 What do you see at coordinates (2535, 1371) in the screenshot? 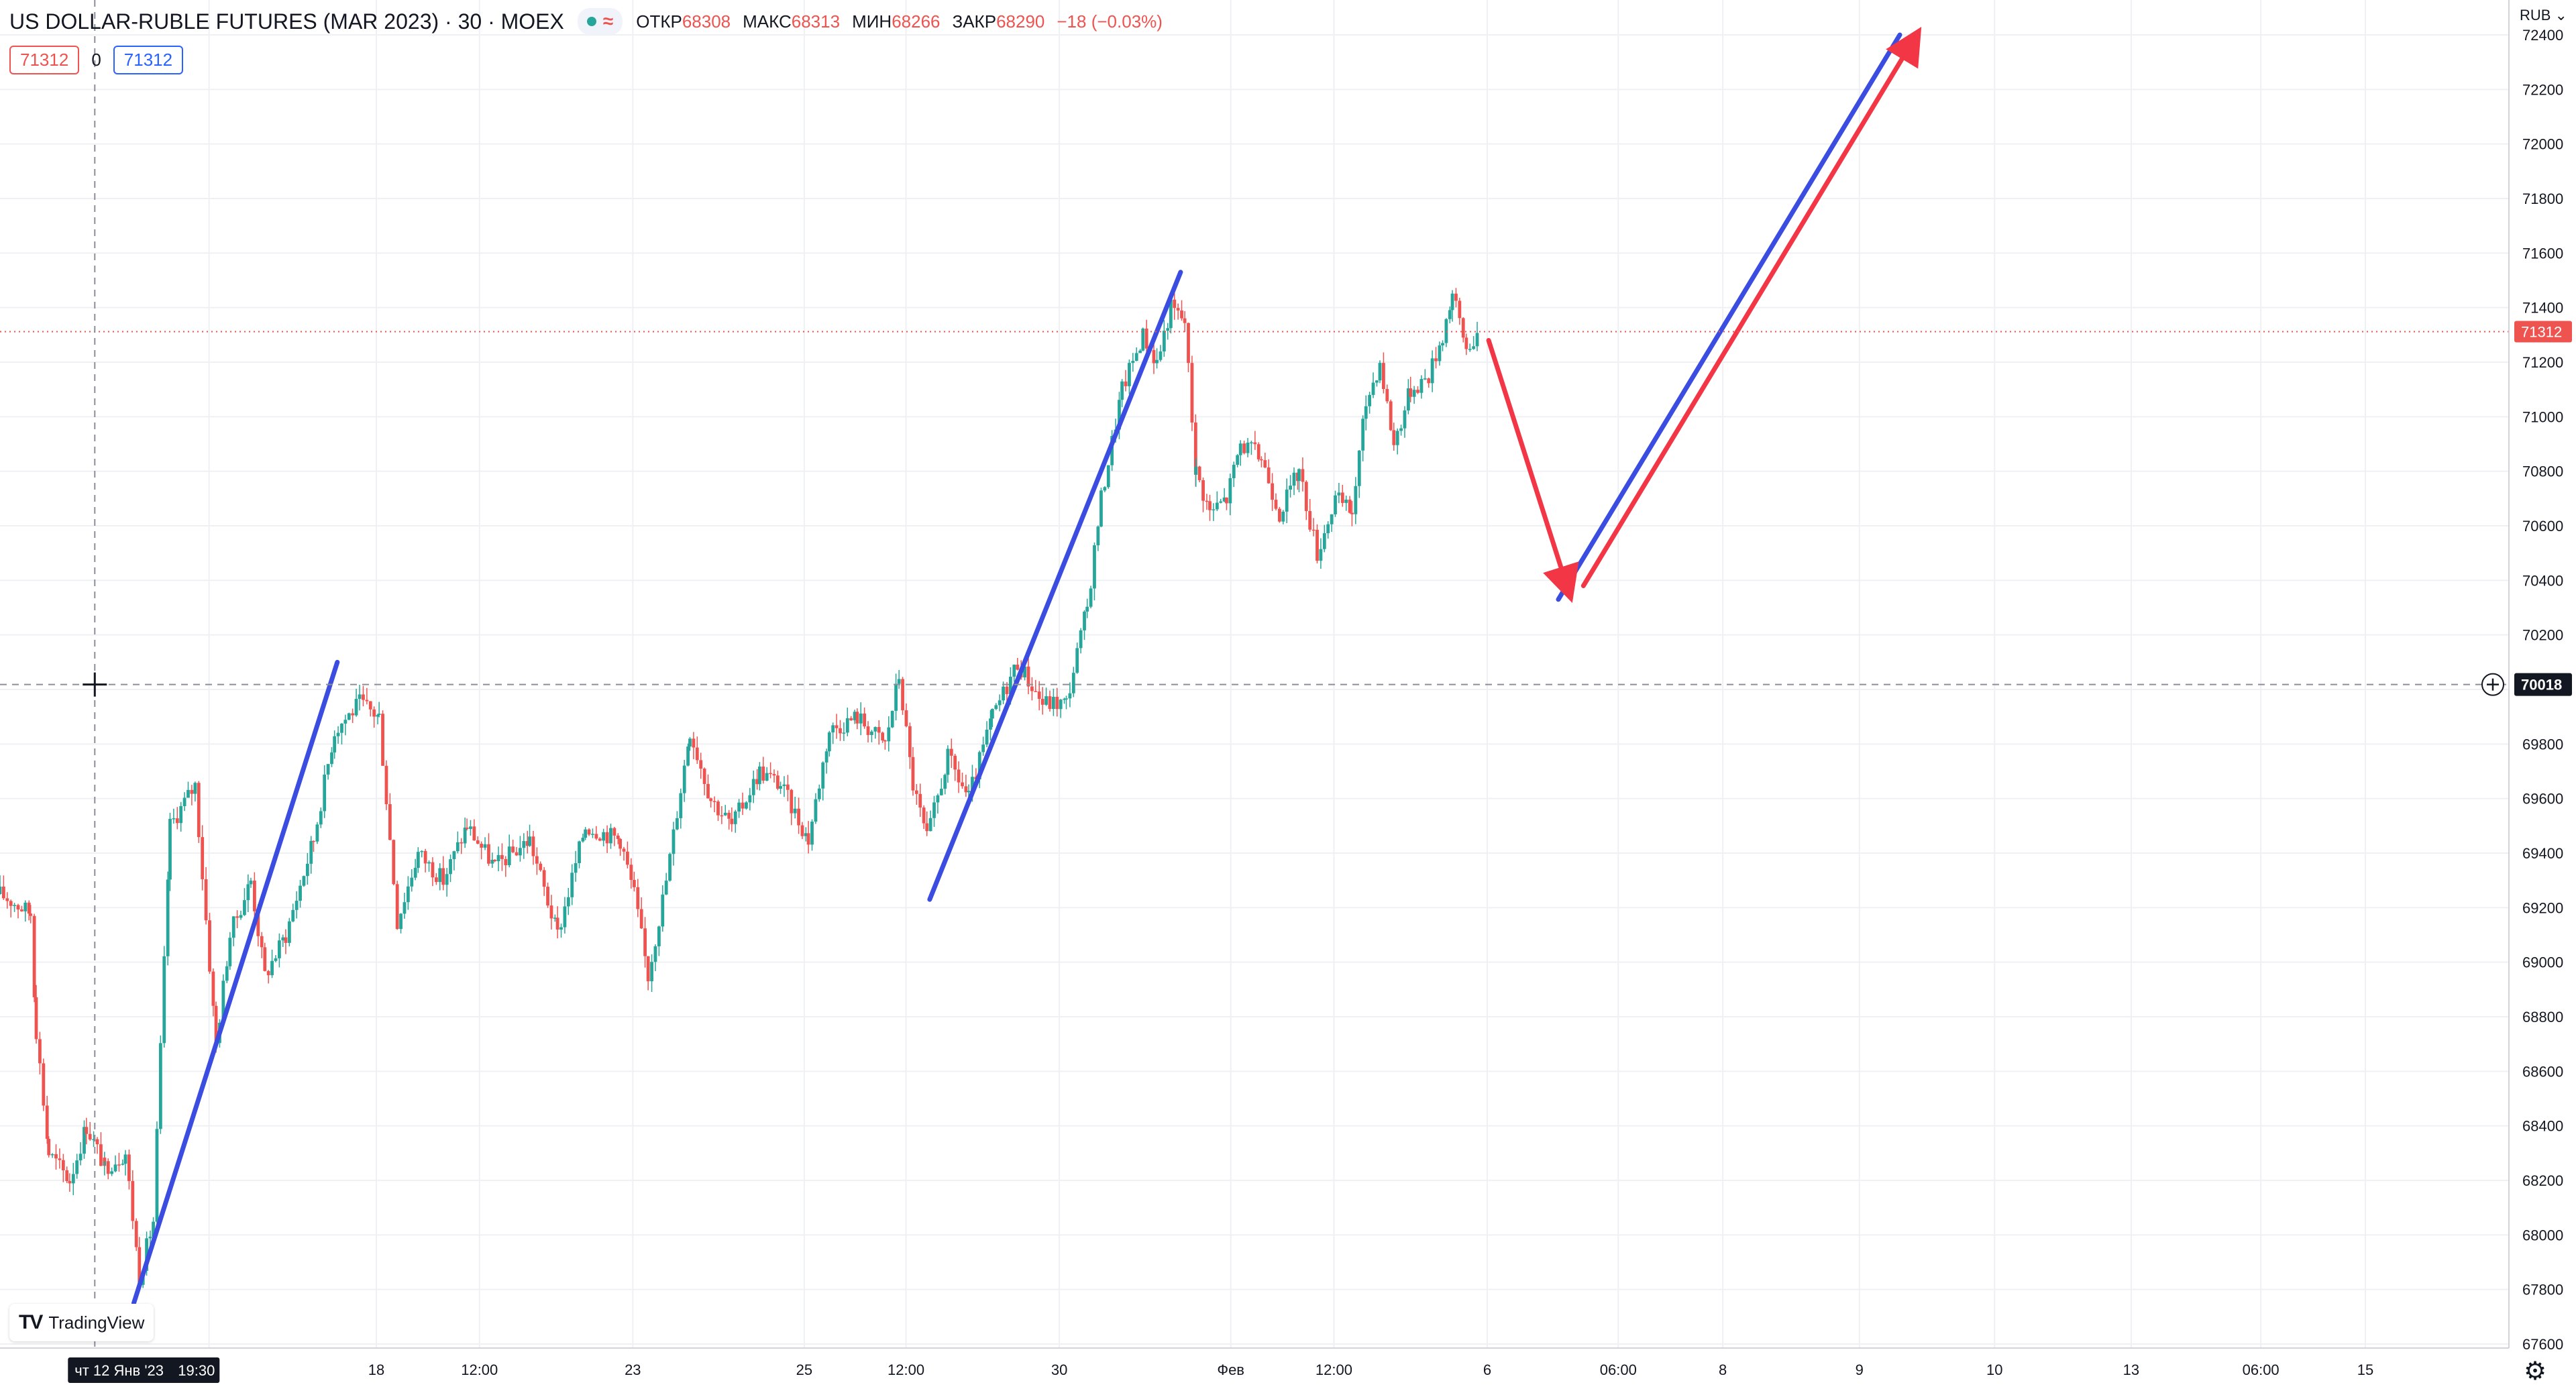
I see `gear-icon: ⚙` at bounding box center [2535, 1371].